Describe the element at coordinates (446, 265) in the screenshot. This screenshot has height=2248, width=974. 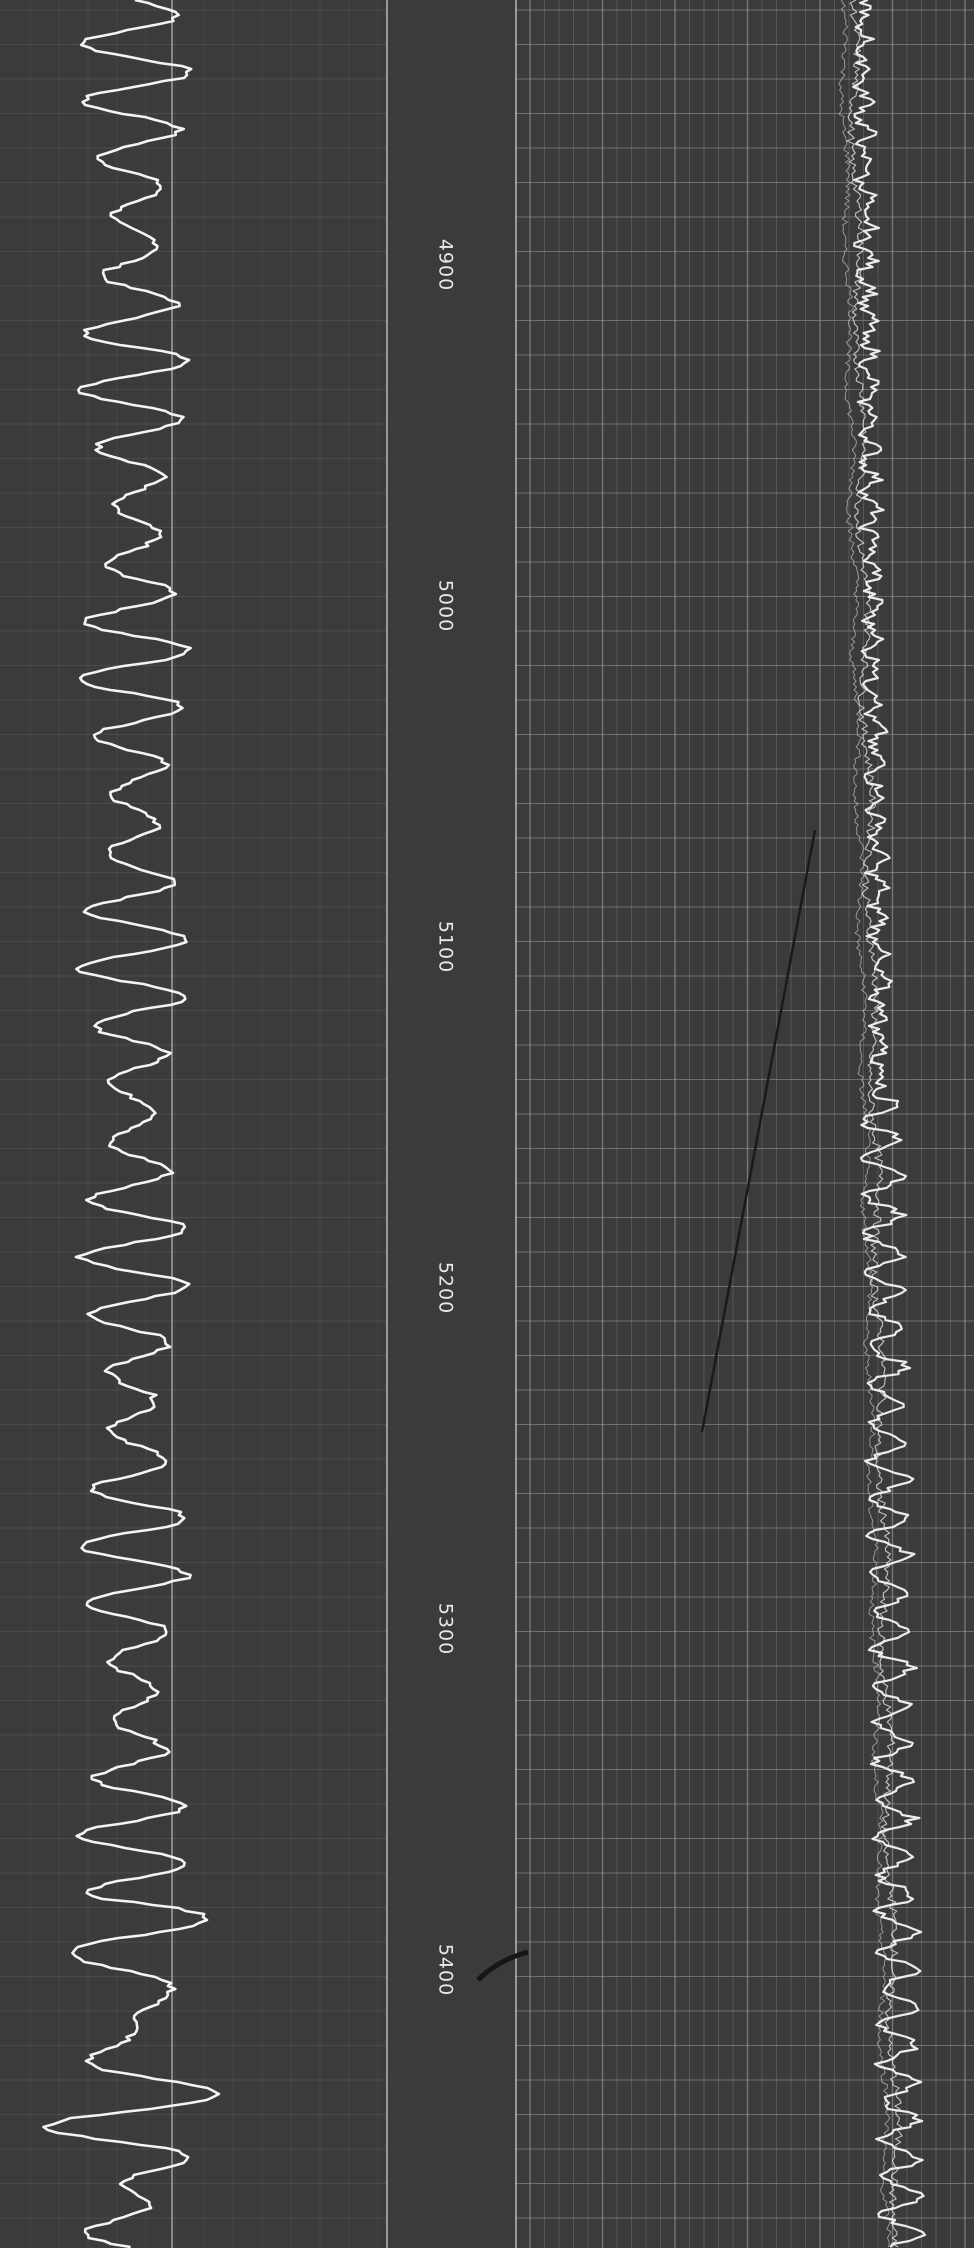
I see `scale-label: 4900` at that location.